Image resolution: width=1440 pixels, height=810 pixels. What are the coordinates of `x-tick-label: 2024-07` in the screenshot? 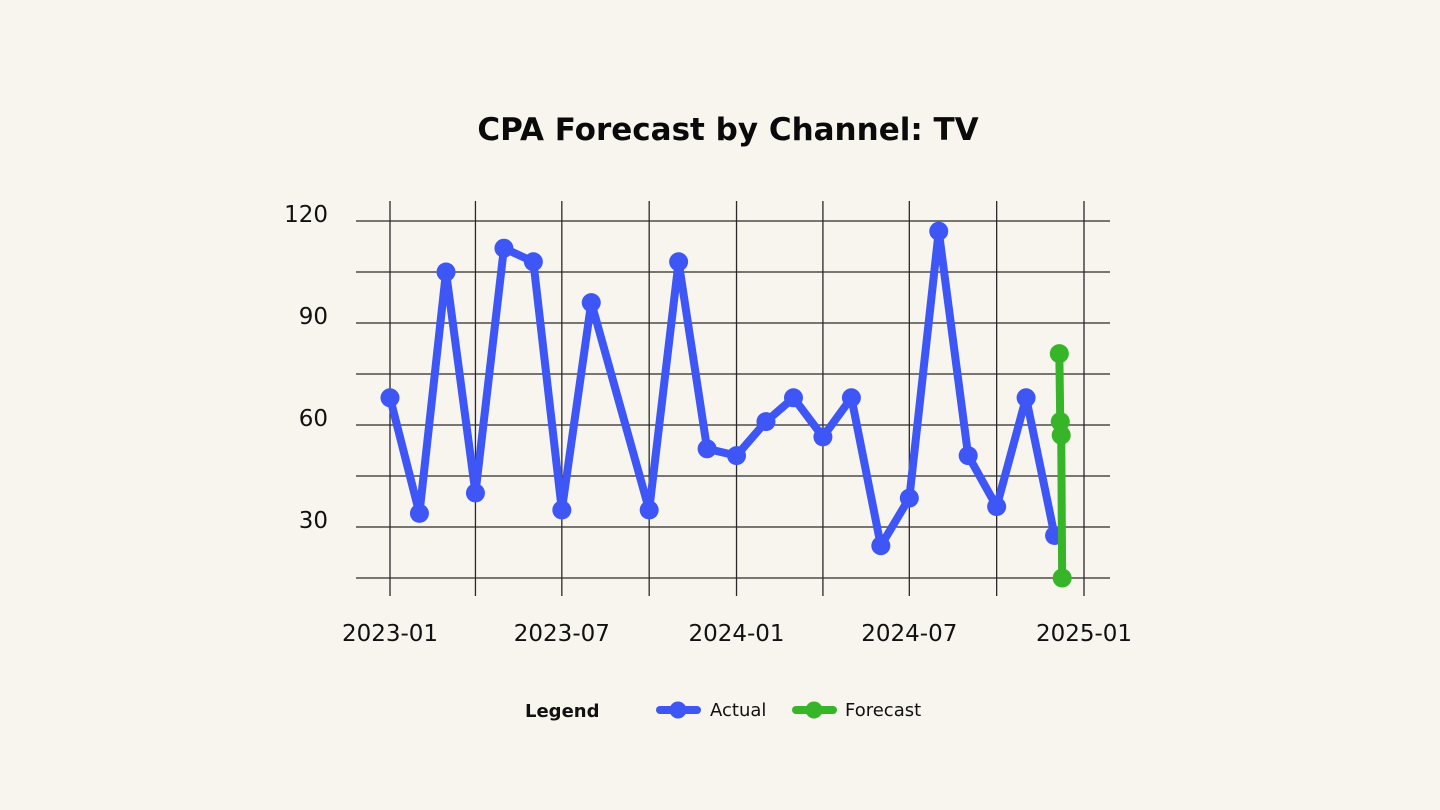 It's located at (909, 634).